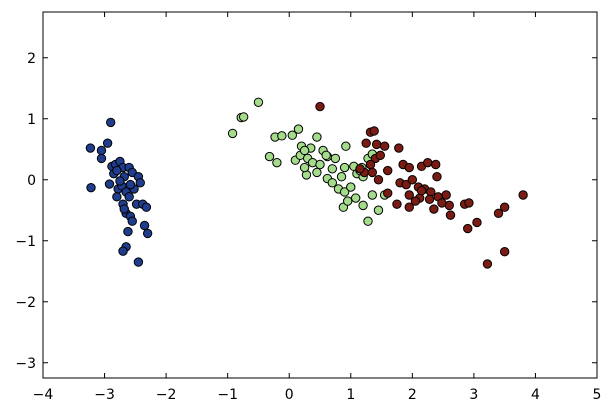 The height and width of the screenshot is (415, 613). I want to click on x-tick-label: 1, so click(350, 395).